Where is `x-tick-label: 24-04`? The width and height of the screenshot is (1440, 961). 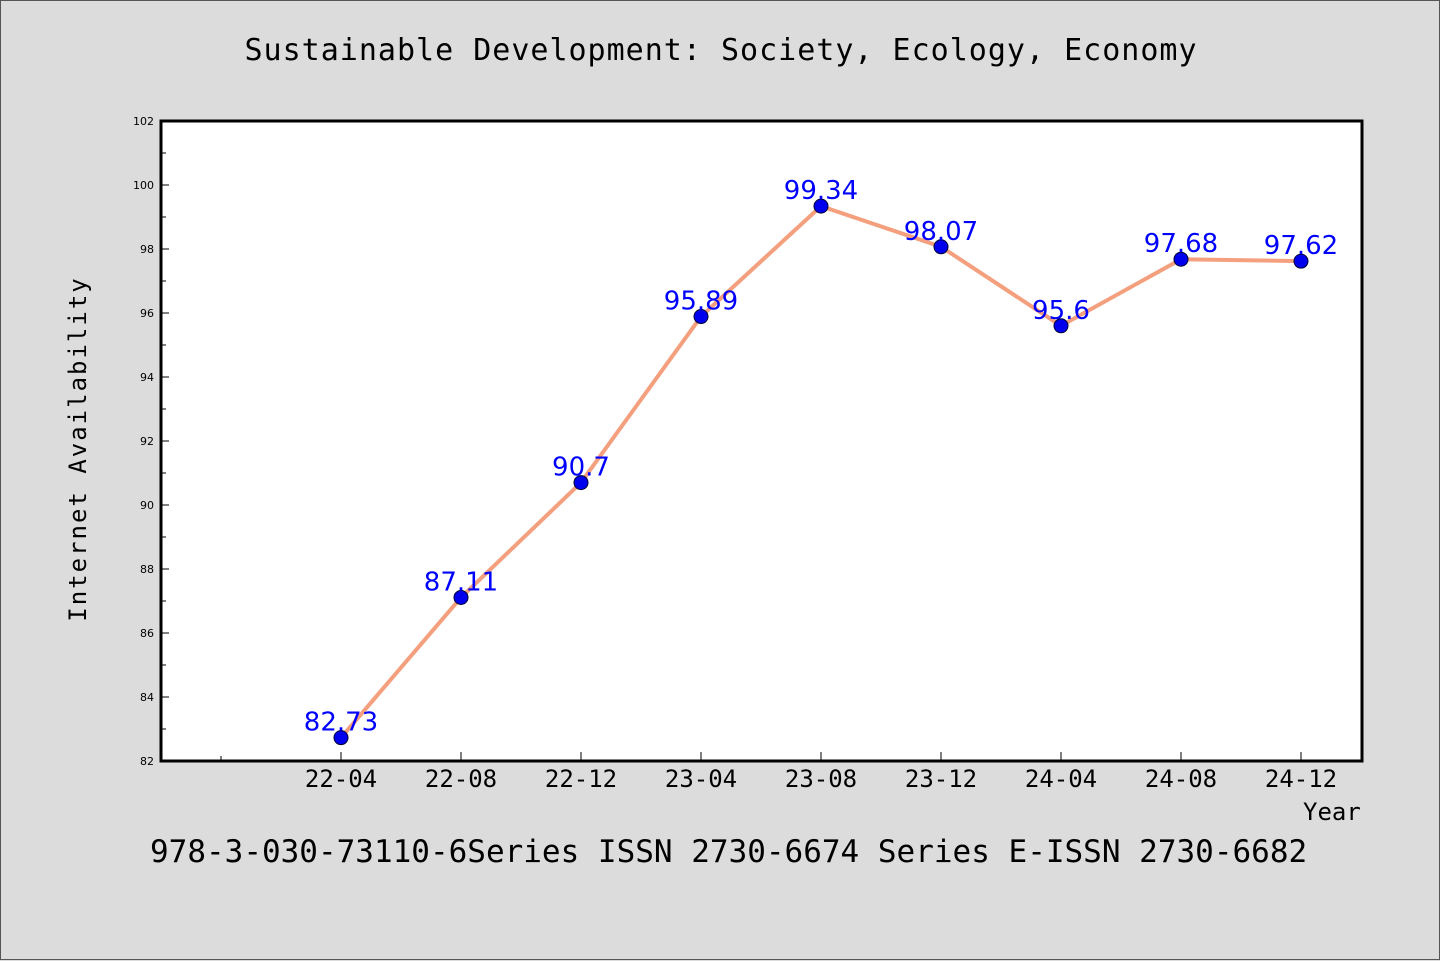
x-tick-label: 24-04 is located at coordinates (1061, 779).